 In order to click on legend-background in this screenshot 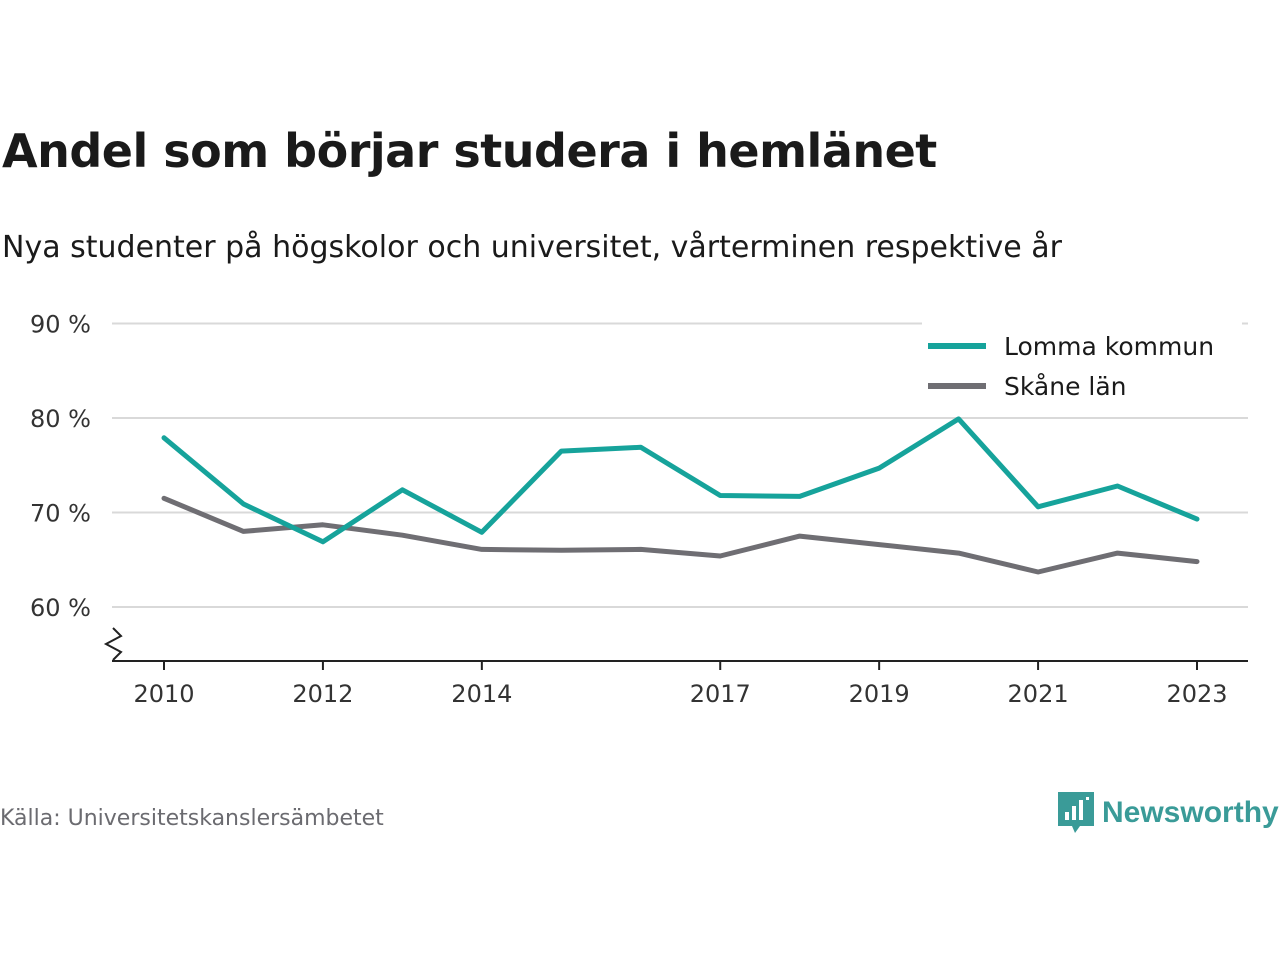, I will do `click(1082, 365)`.